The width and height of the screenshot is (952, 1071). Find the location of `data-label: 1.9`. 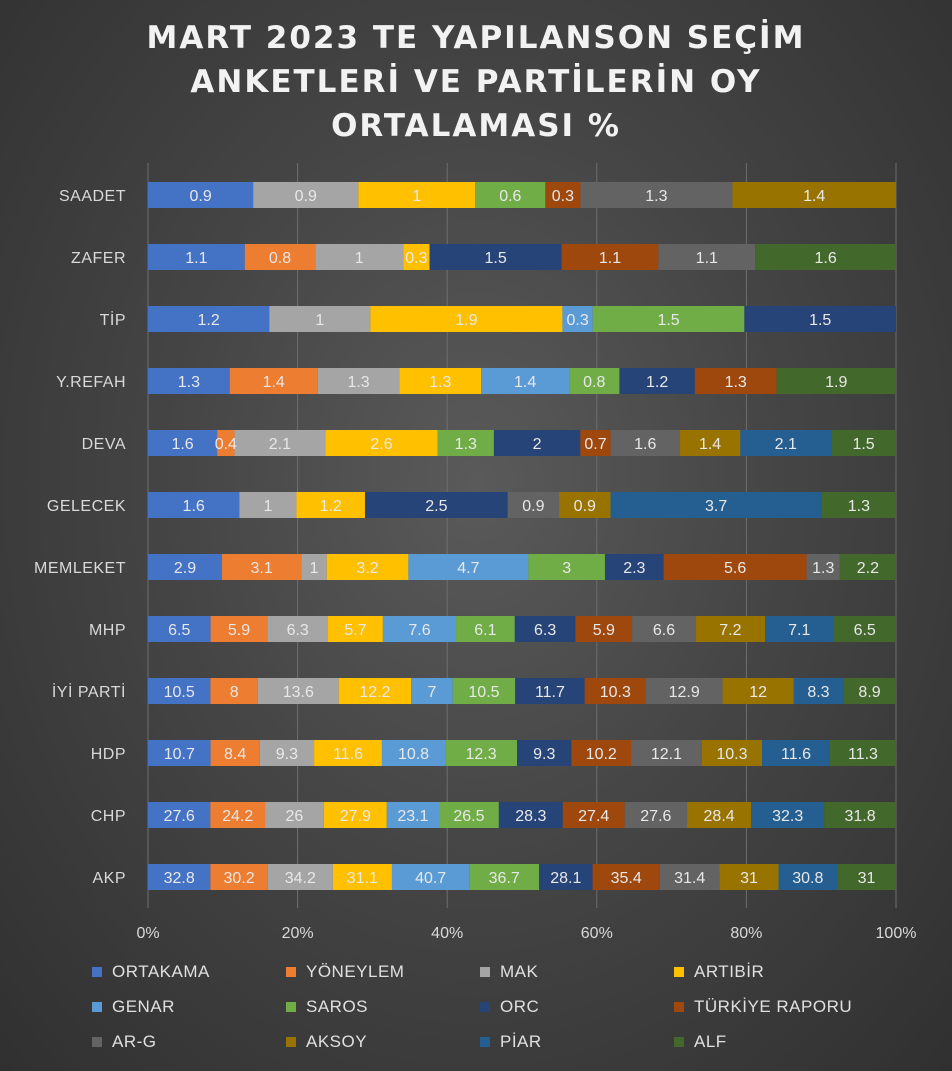

data-label: 1.9 is located at coordinates (836, 382).